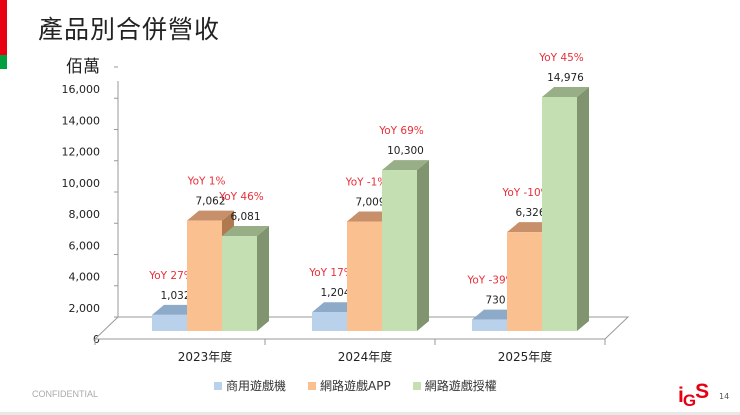 This screenshot has height=415, width=740. What do you see at coordinates (401, 131) in the screenshot?
I see `yoy-label: YoY 69%` at bounding box center [401, 131].